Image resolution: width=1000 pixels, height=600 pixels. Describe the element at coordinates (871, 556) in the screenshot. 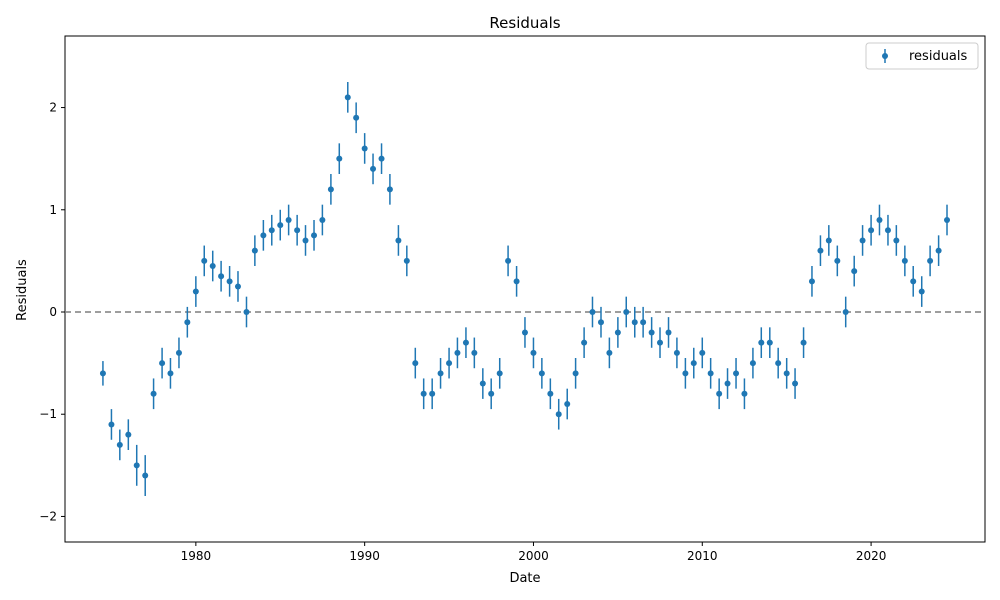

I see `x-tick-label: 2020` at that location.